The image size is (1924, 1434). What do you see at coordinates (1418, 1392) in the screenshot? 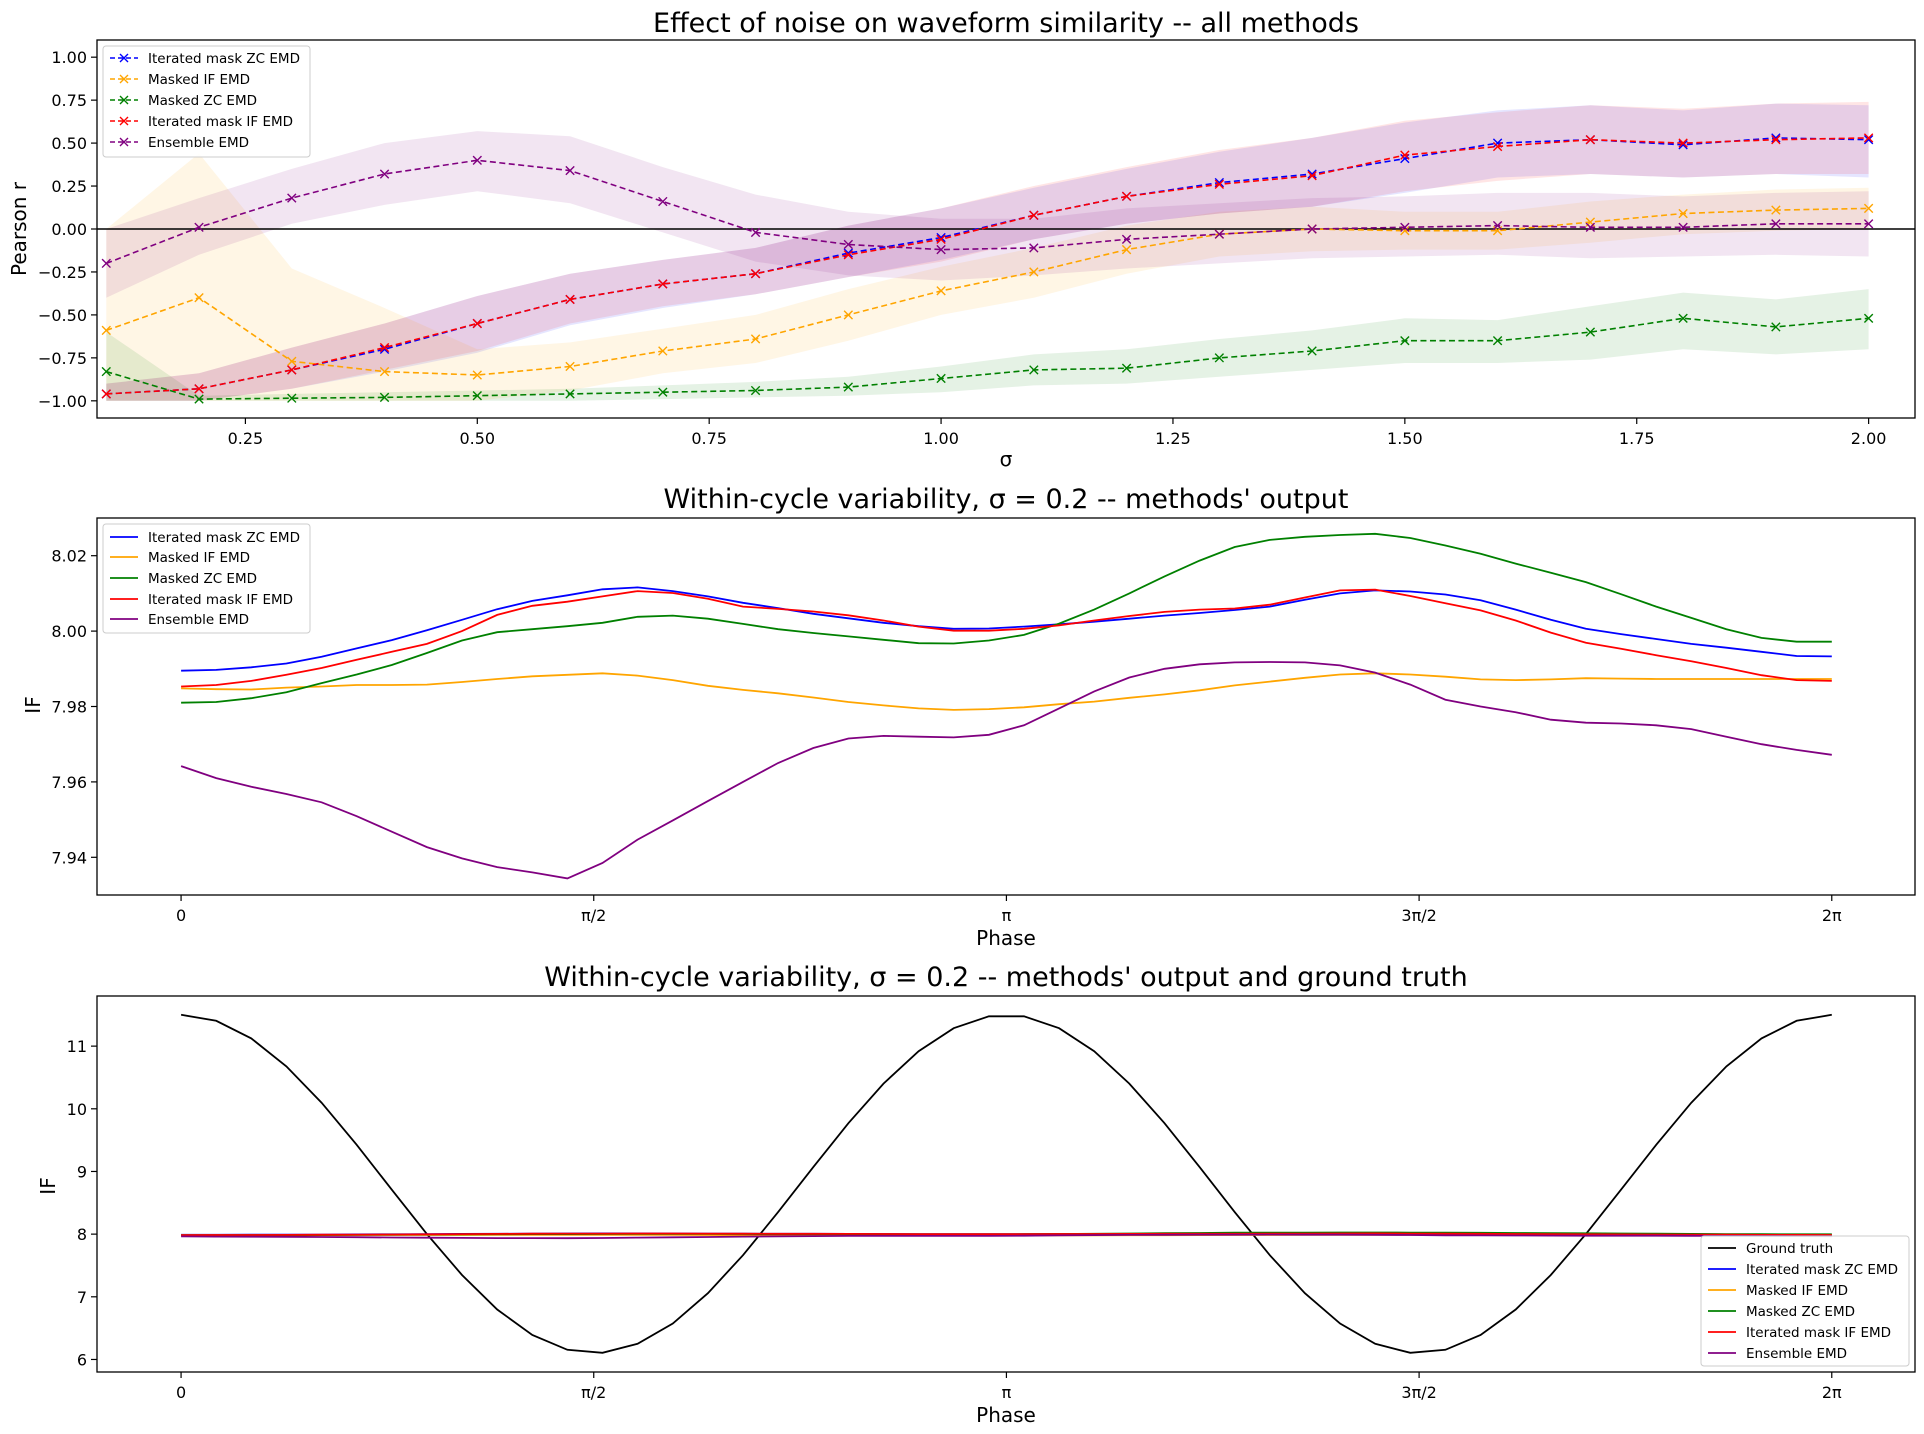
I see `panel3-x-tick-label: 3π/2` at bounding box center [1418, 1392].